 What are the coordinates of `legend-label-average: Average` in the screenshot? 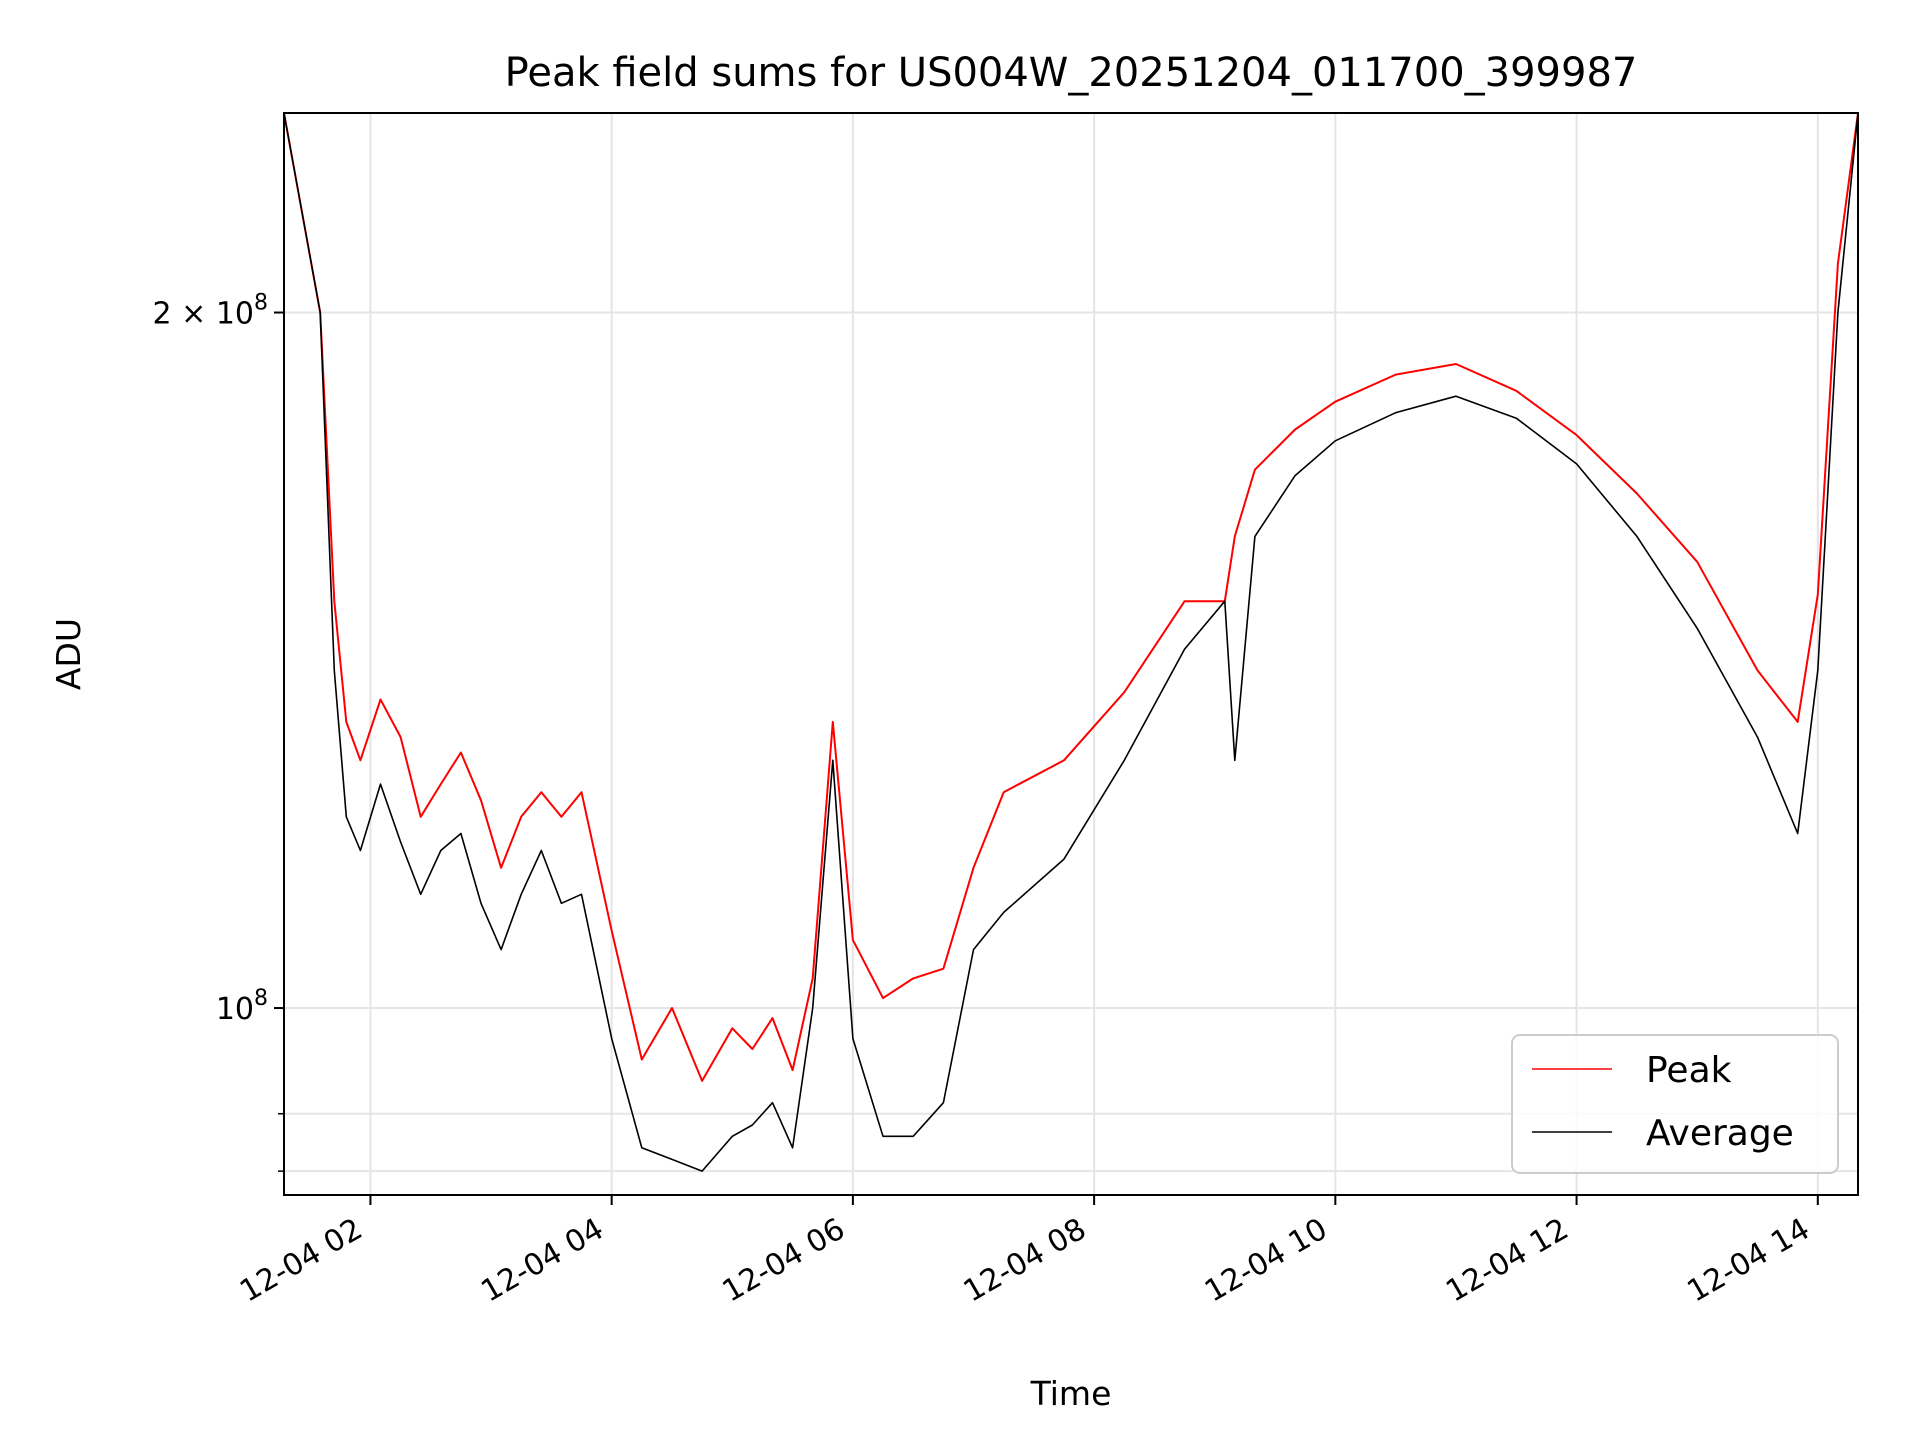 It's located at (1720, 1133).